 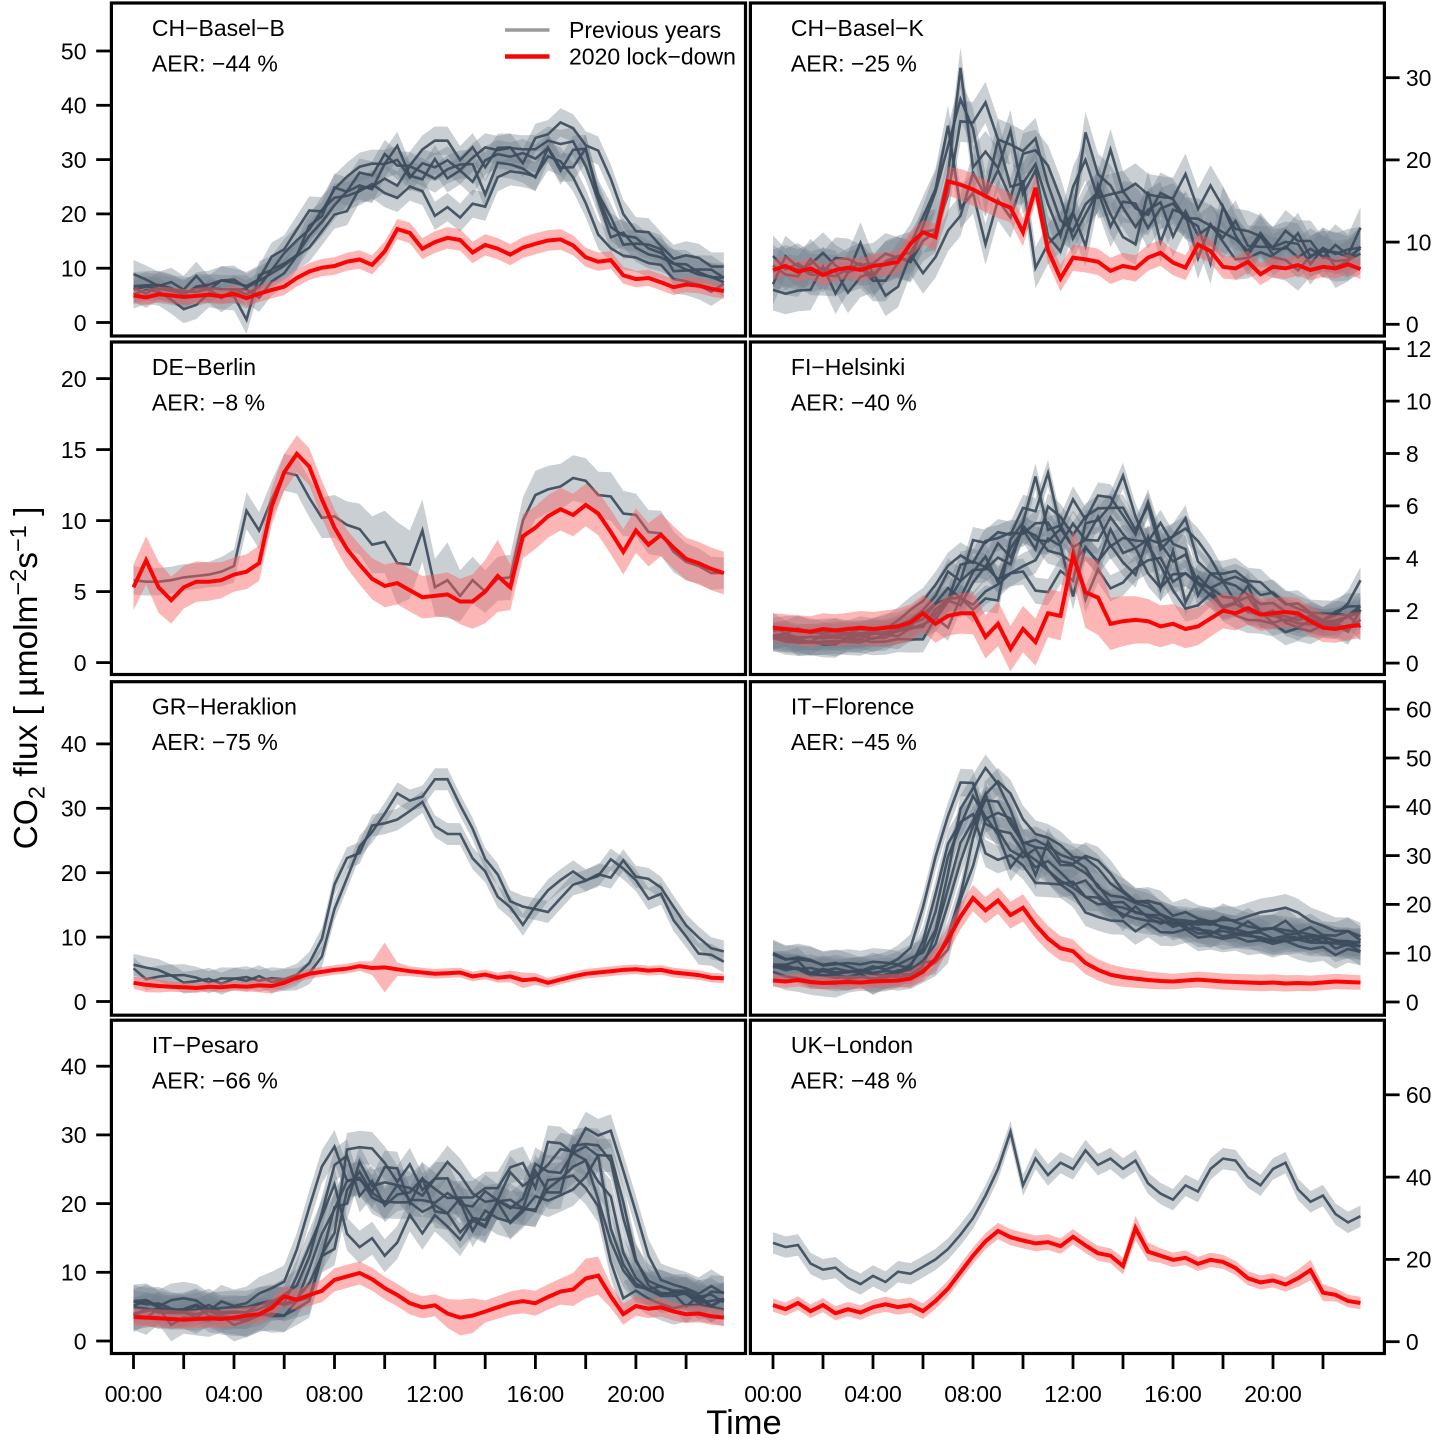 I want to click on svg-text: DE−Berlin, so click(x=204, y=367).